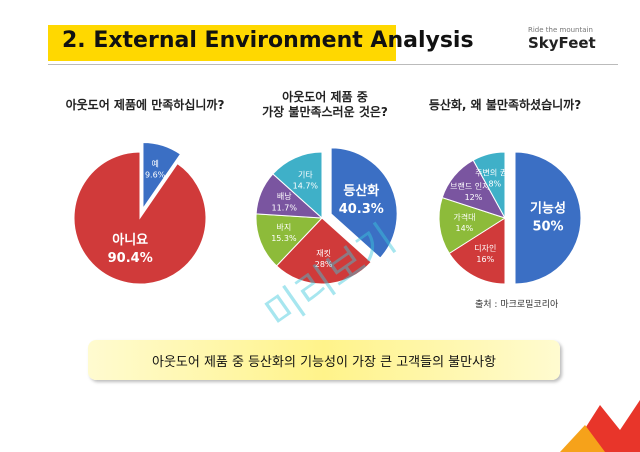 The height and width of the screenshot is (452, 640). What do you see at coordinates (494, 183) in the screenshot?
I see `value-label: 8%` at bounding box center [494, 183].